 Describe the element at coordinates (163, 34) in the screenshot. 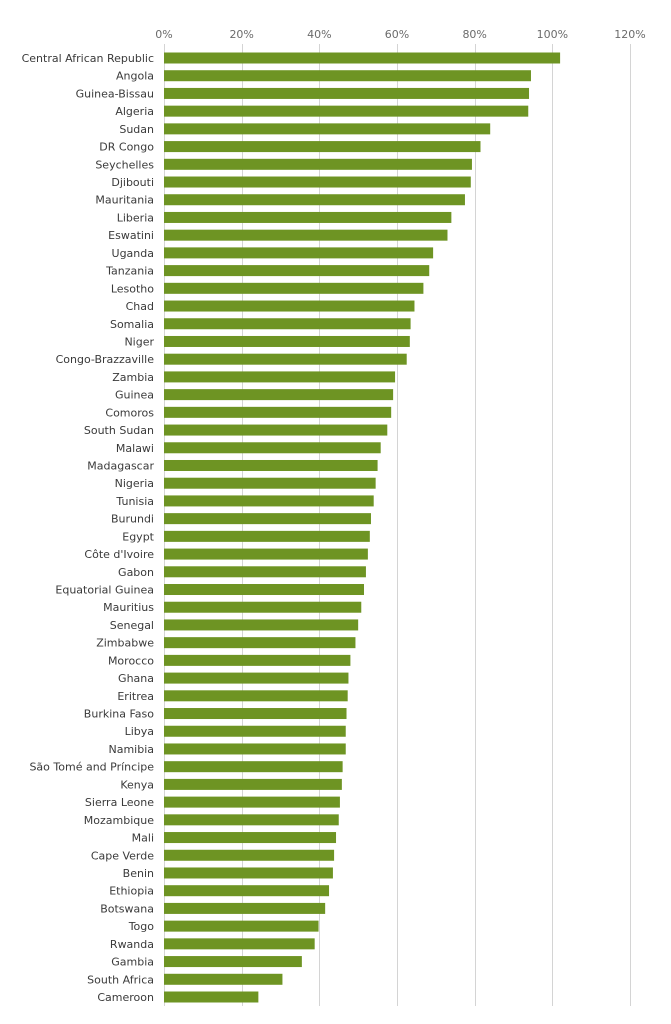

I see `x-tick-label: 0%` at that location.